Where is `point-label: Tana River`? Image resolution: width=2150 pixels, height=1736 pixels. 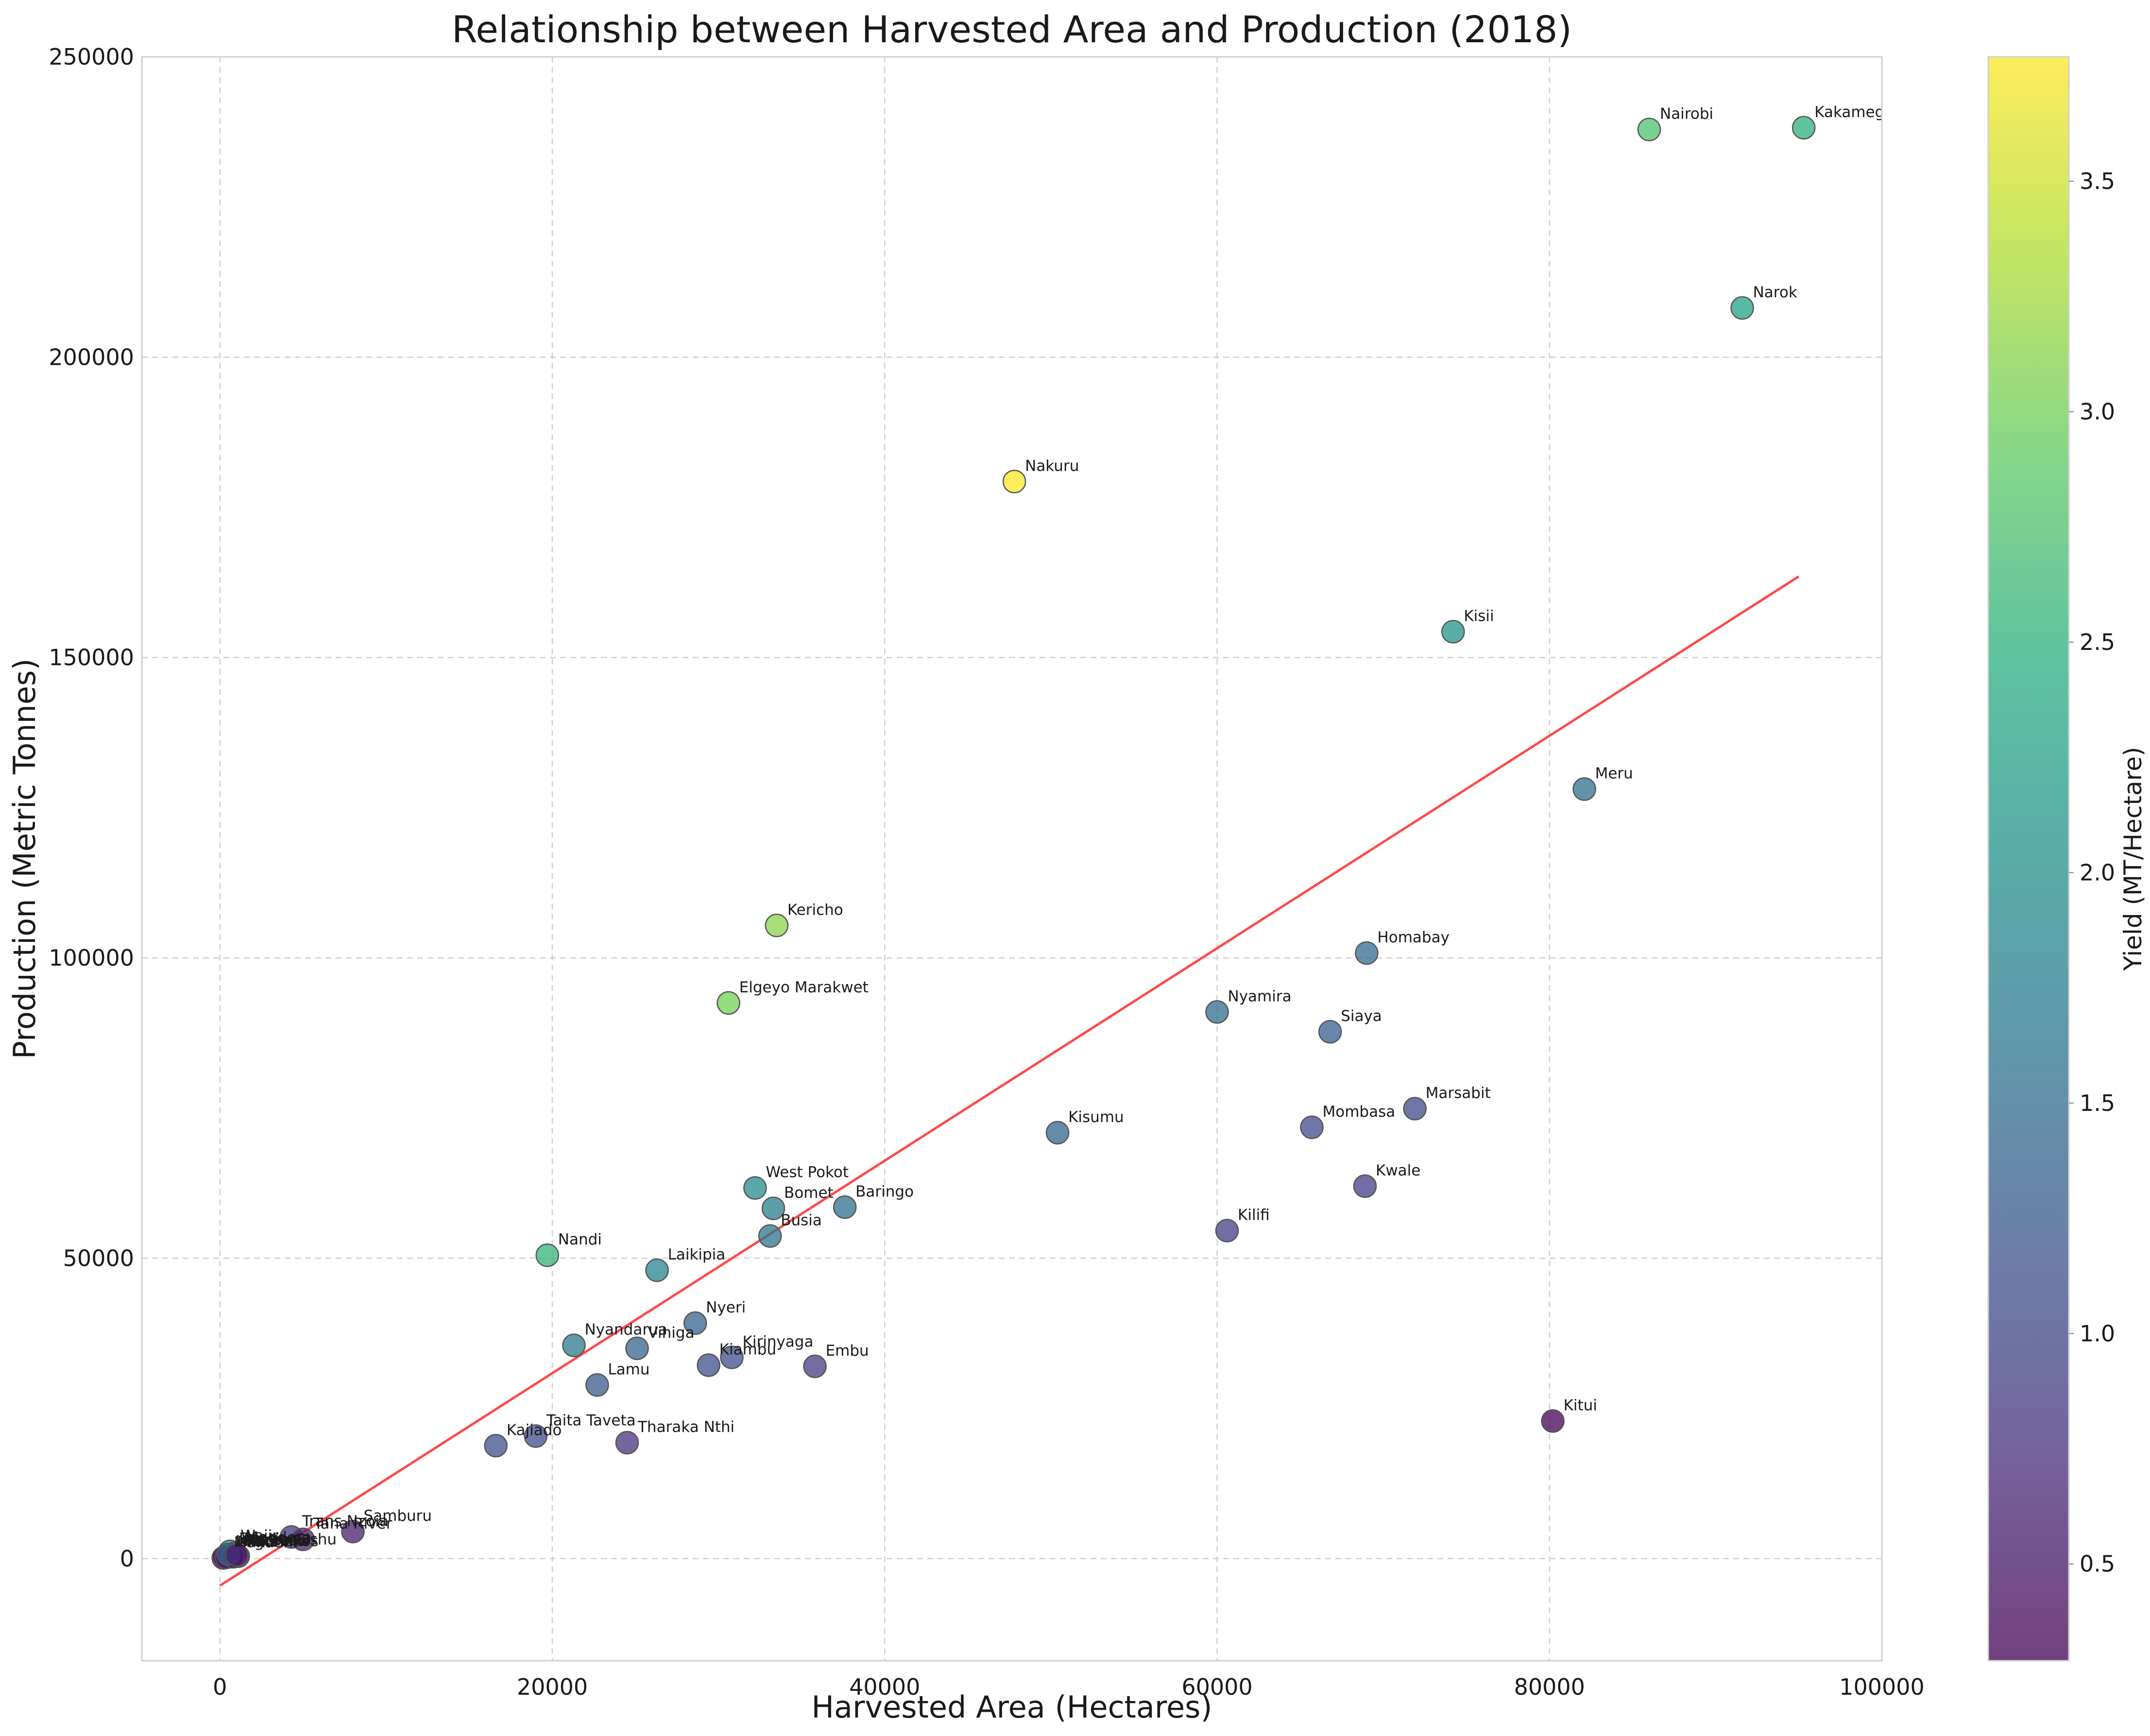 point-label: Tana River is located at coordinates (352, 1523).